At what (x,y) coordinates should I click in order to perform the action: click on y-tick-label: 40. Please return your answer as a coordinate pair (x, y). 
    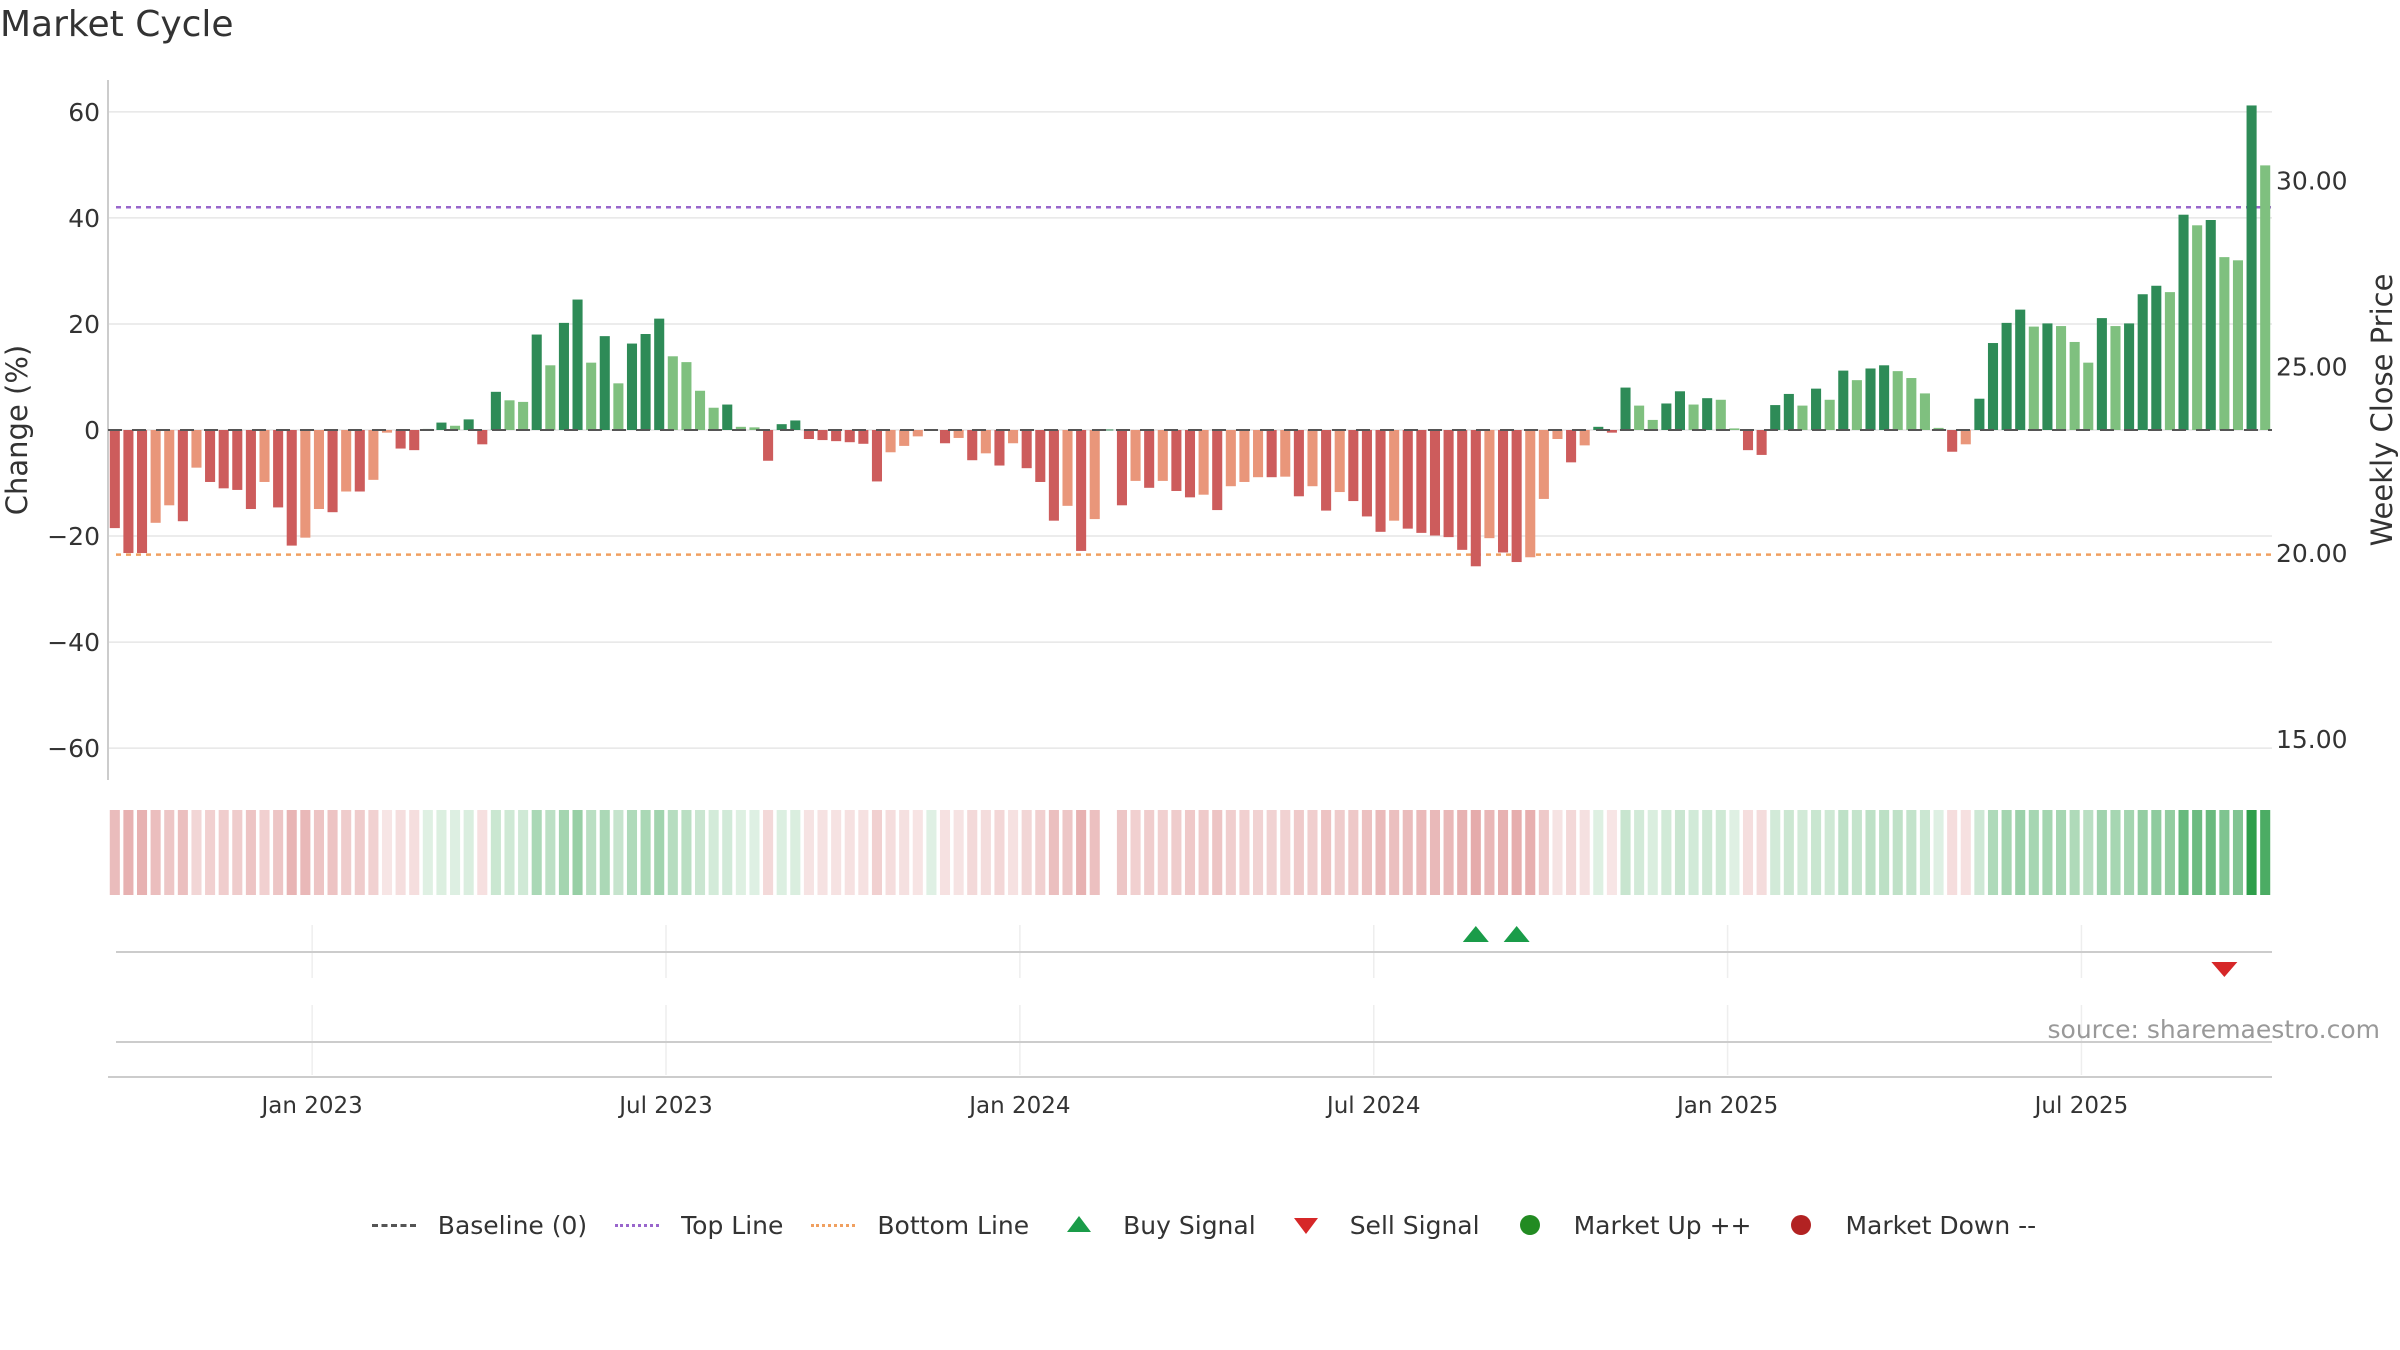
    Looking at the image, I should click on (84, 218).